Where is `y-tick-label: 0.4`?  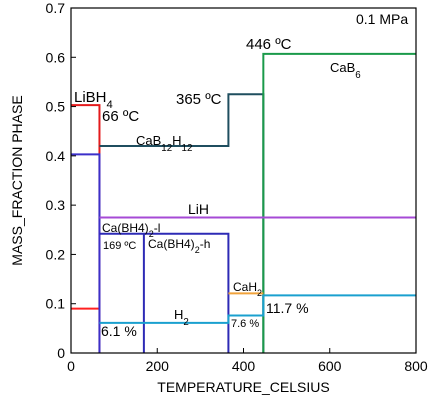 y-tick-label: 0.4 is located at coordinates (56, 156).